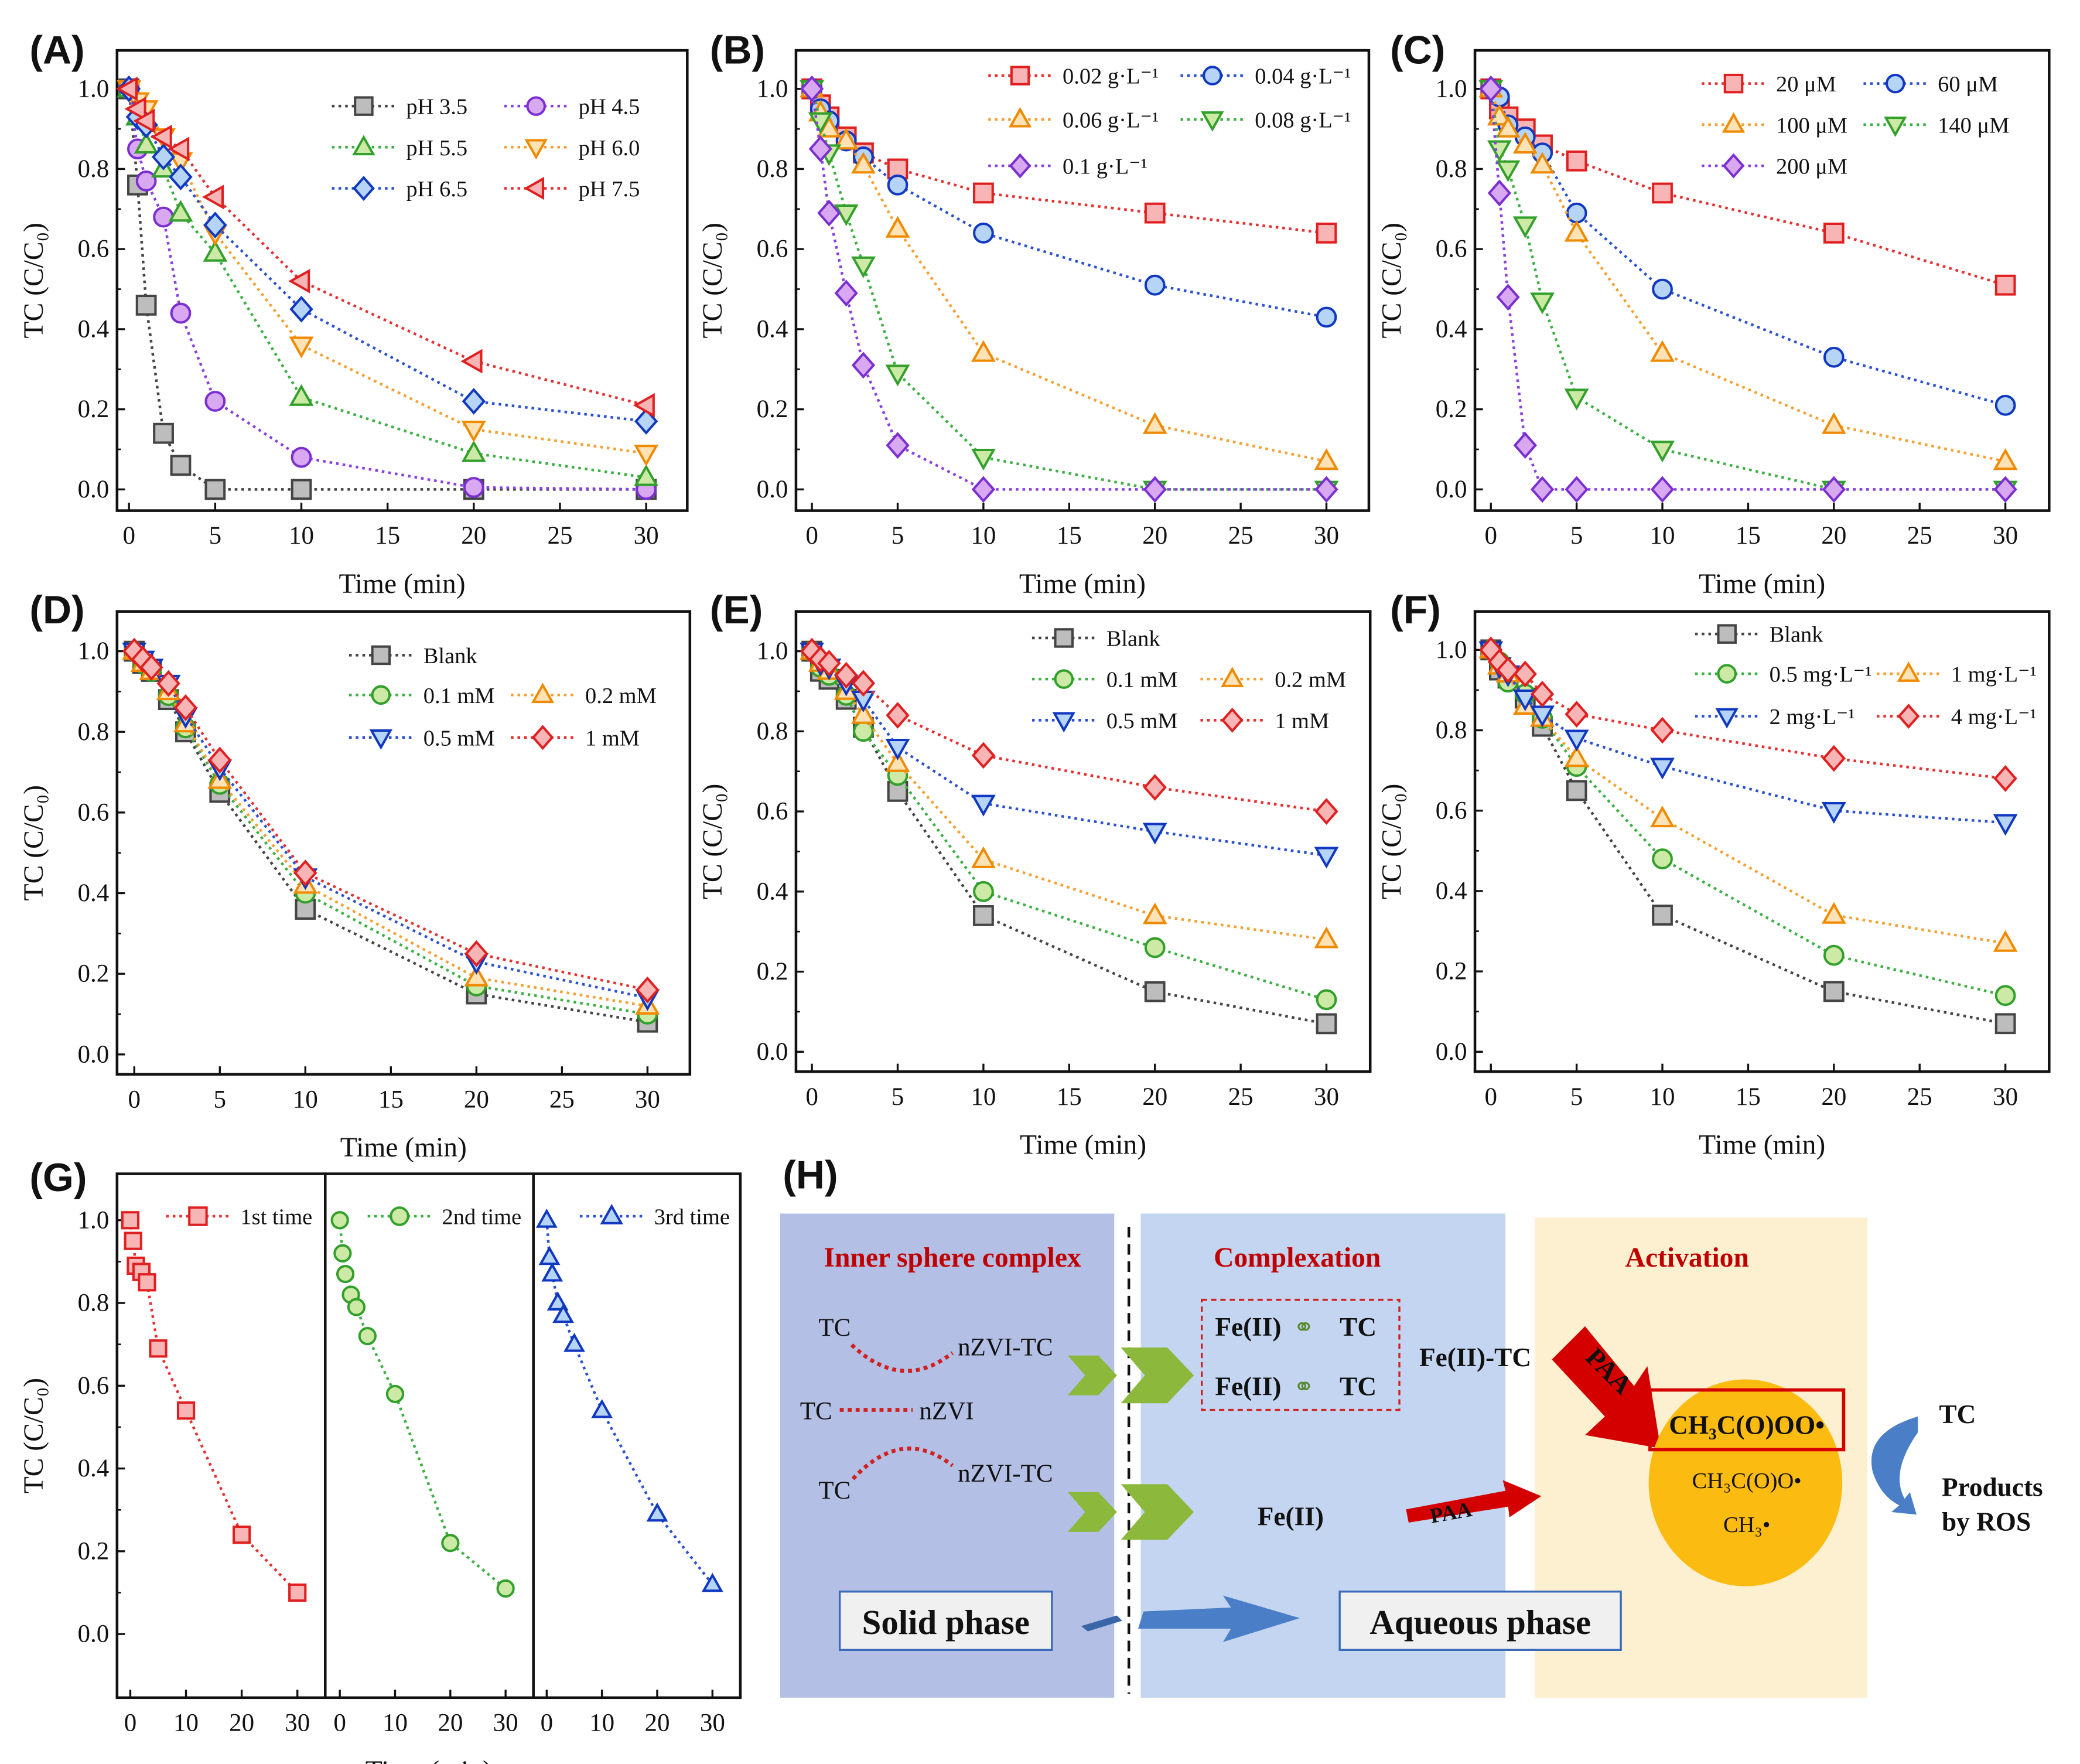 The height and width of the screenshot is (1764, 2080). What do you see at coordinates (1392, 841) in the screenshot?
I see `y-axis-label: TC (C/C₀)` at bounding box center [1392, 841].